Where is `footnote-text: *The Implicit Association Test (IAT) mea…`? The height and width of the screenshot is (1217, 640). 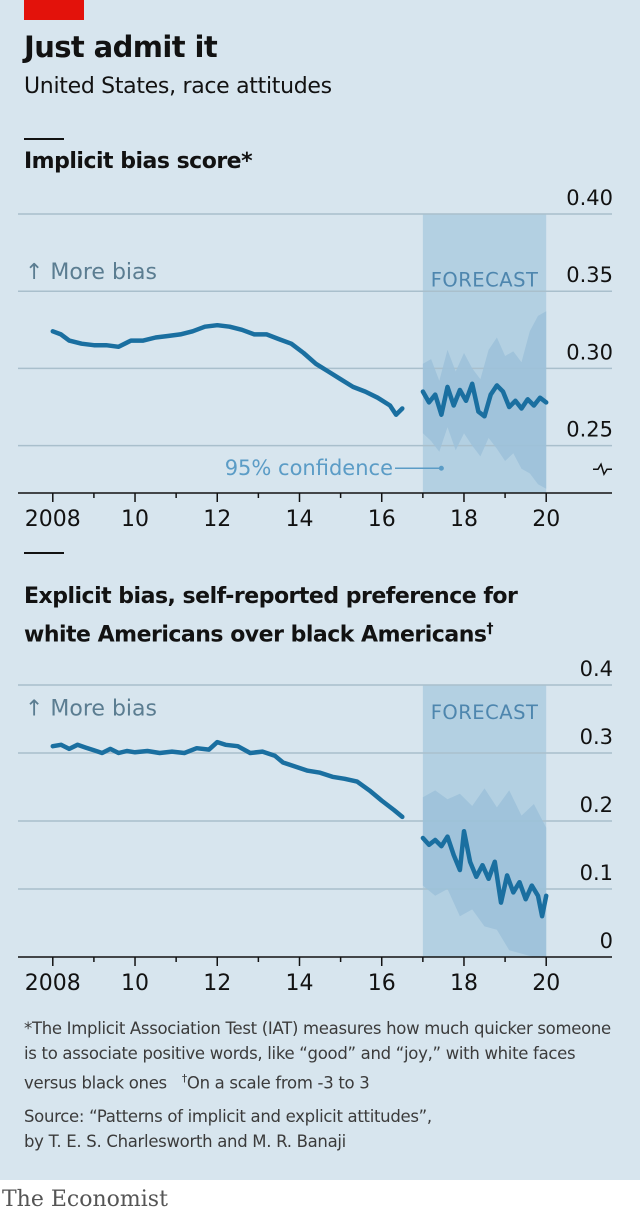 footnote-text: *The Implicit Association Test (IAT) mea… is located at coordinates (317, 1056).